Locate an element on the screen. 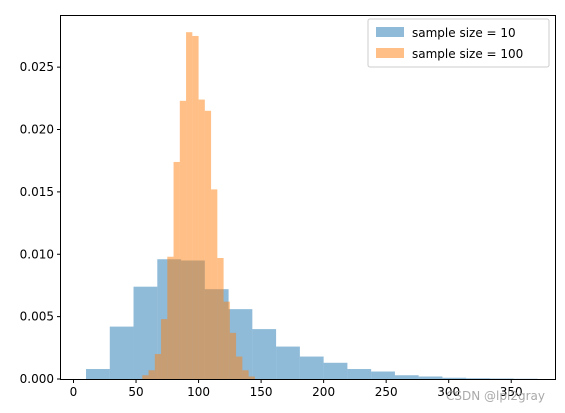  legend-box is located at coordinates (458, 43).